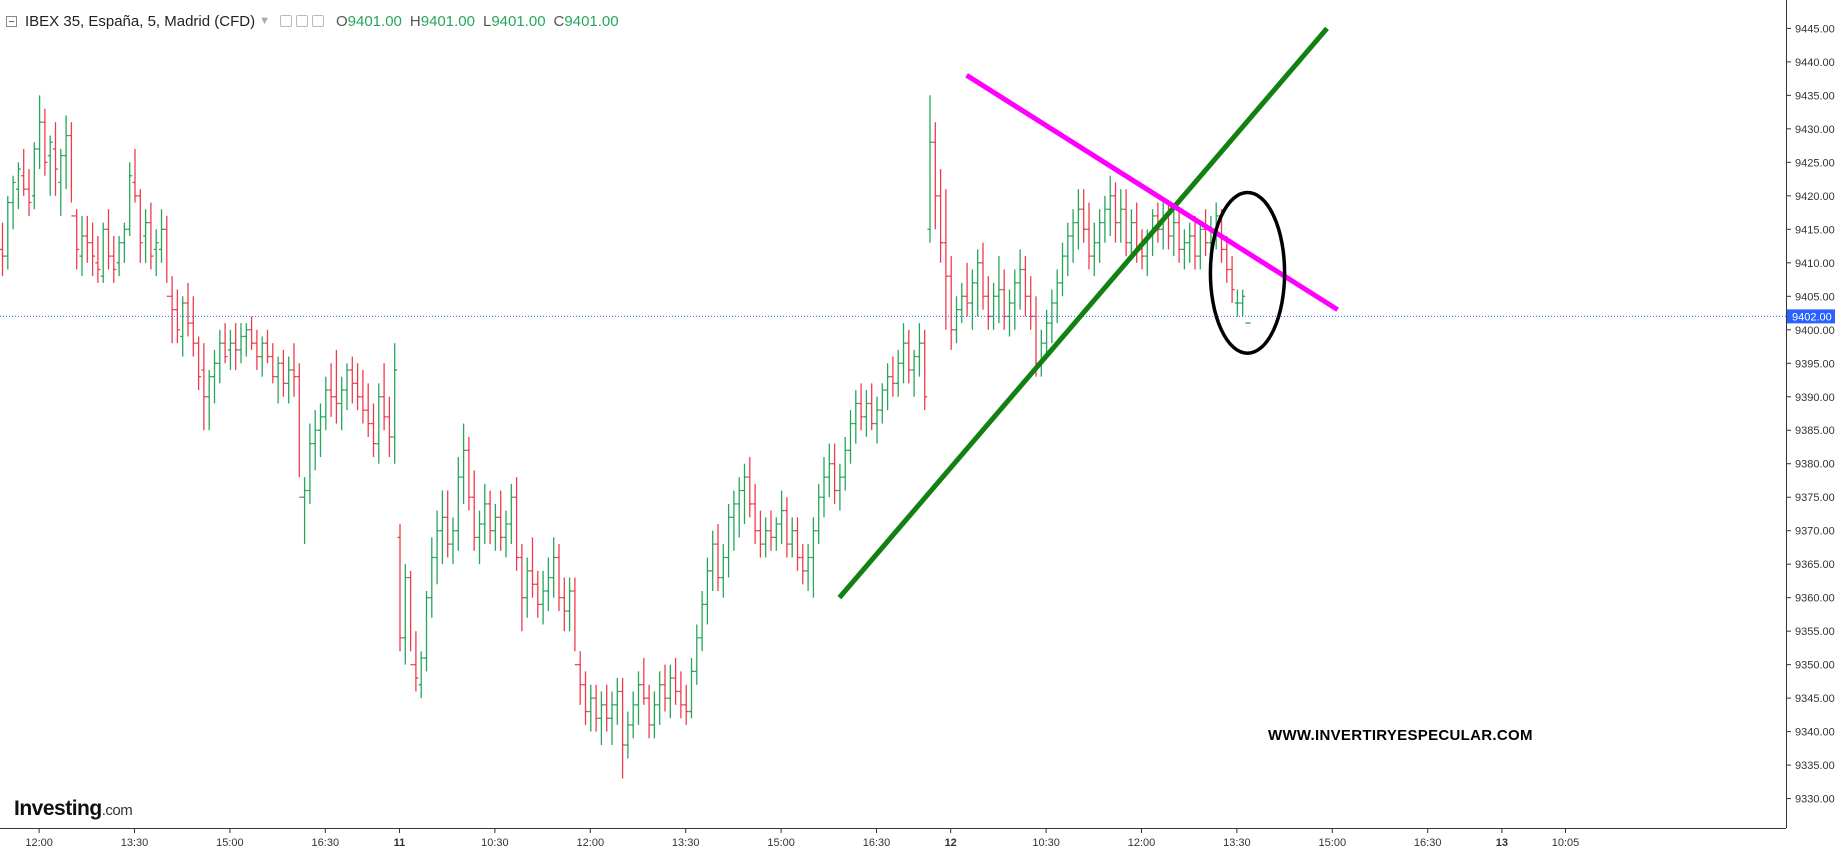  I want to click on eye-icon, so click(301, 21).